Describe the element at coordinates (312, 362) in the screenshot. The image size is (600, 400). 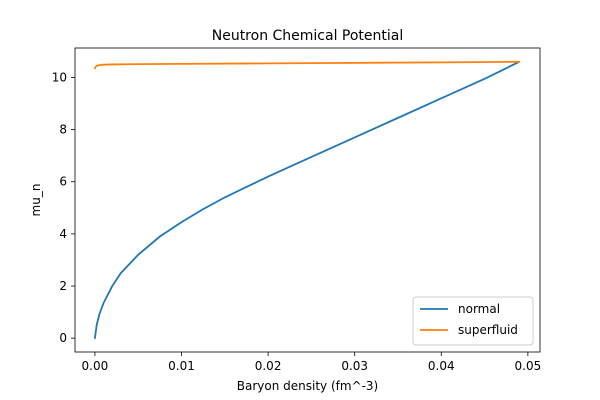
I see `x-axis-ticks: 0.00 0.01 0.02 0.03 0.04 0.05` at that location.